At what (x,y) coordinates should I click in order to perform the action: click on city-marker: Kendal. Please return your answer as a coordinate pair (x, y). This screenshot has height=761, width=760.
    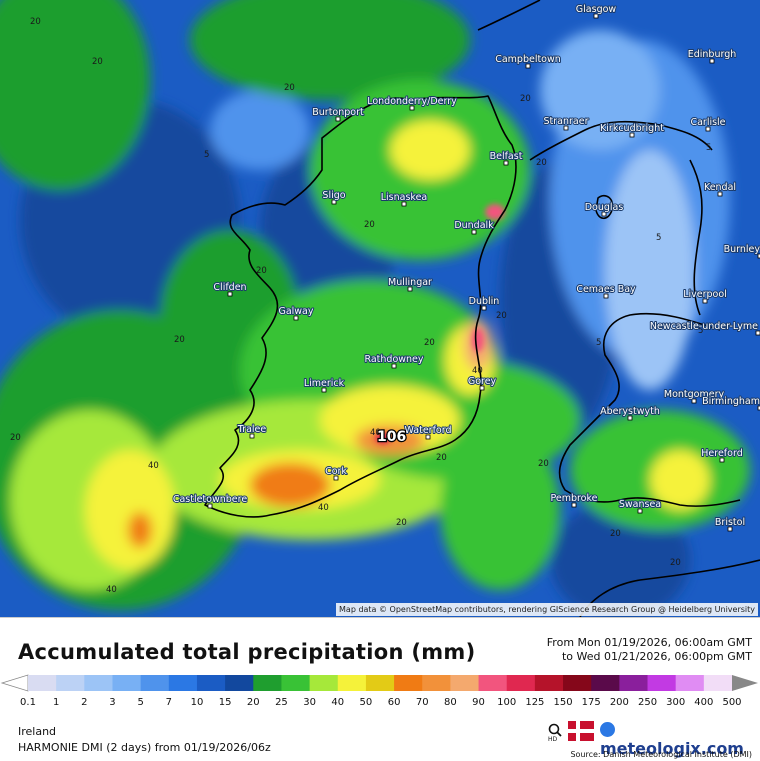
    Looking at the image, I should click on (720, 189).